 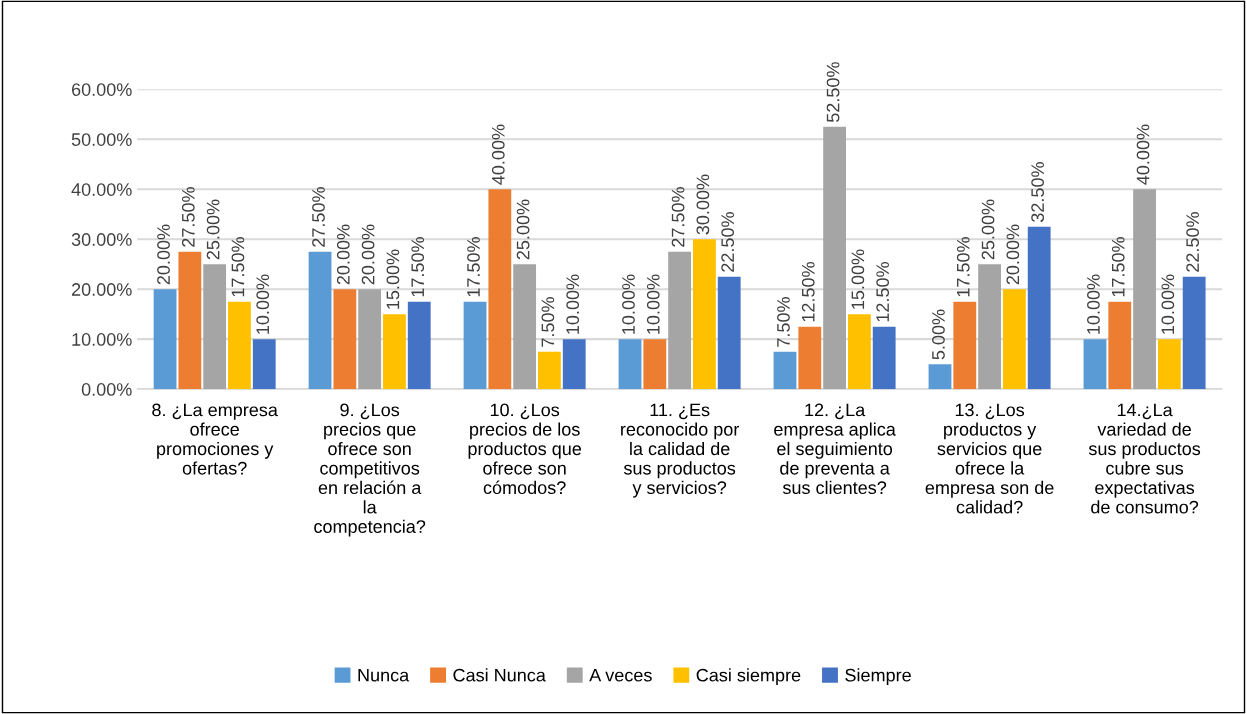 What do you see at coordinates (101, 89) in the screenshot?
I see `y-tick-label: 60.00%` at bounding box center [101, 89].